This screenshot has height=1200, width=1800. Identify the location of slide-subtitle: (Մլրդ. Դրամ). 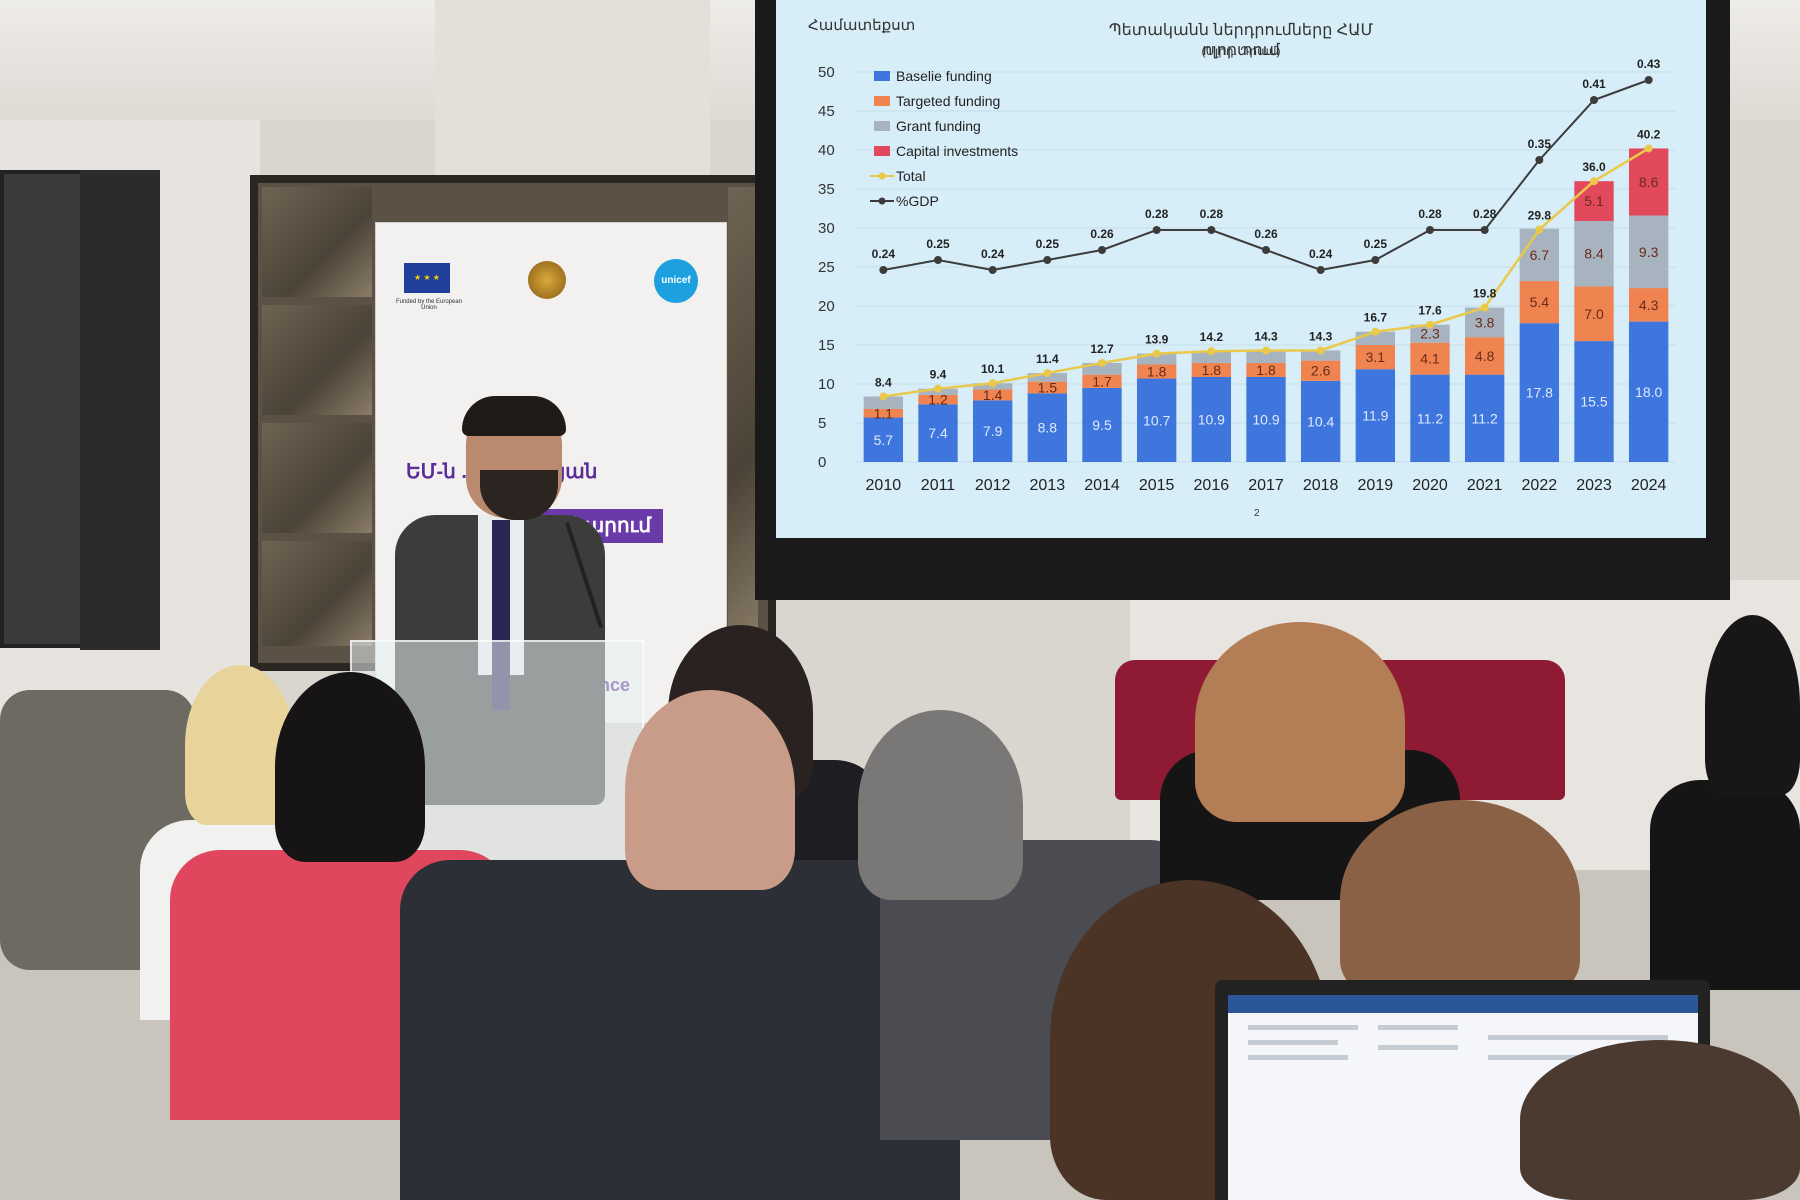
(1241, 51).